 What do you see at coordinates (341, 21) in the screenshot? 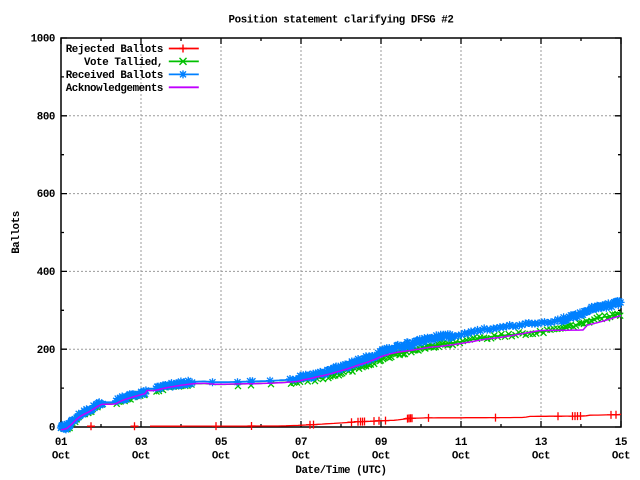
I see `svg-text:Position statement clarifying: Position statement clarifying DFSG #2` at bounding box center [341, 21].